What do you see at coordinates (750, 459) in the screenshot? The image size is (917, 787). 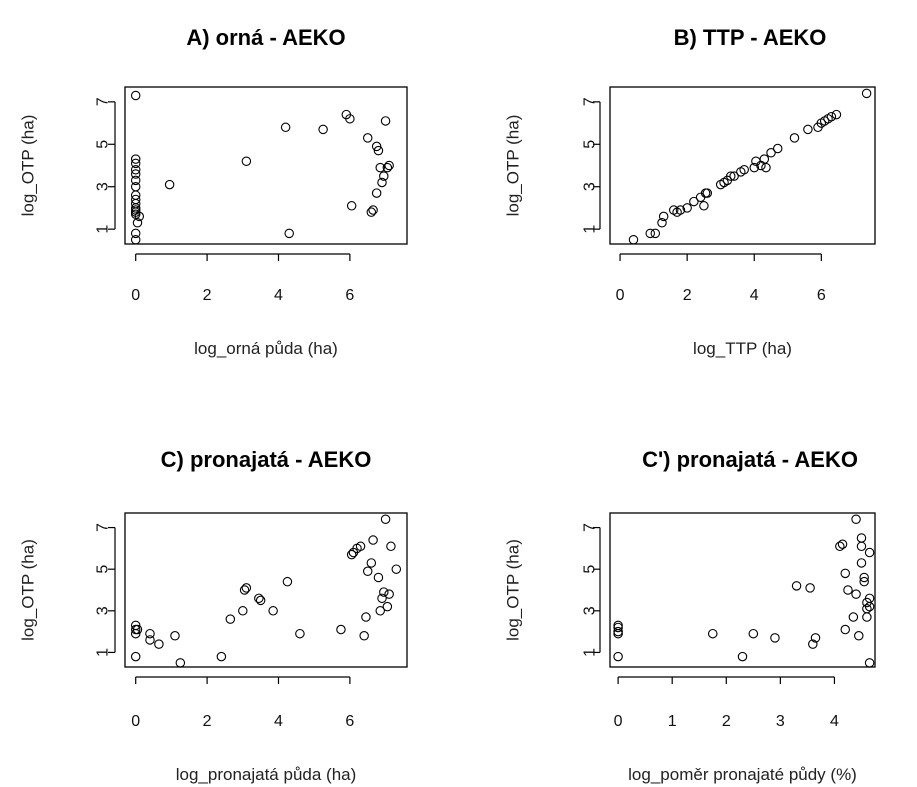 I see `chart-title: C') pronajatá - AEKO` at bounding box center [750, 459].